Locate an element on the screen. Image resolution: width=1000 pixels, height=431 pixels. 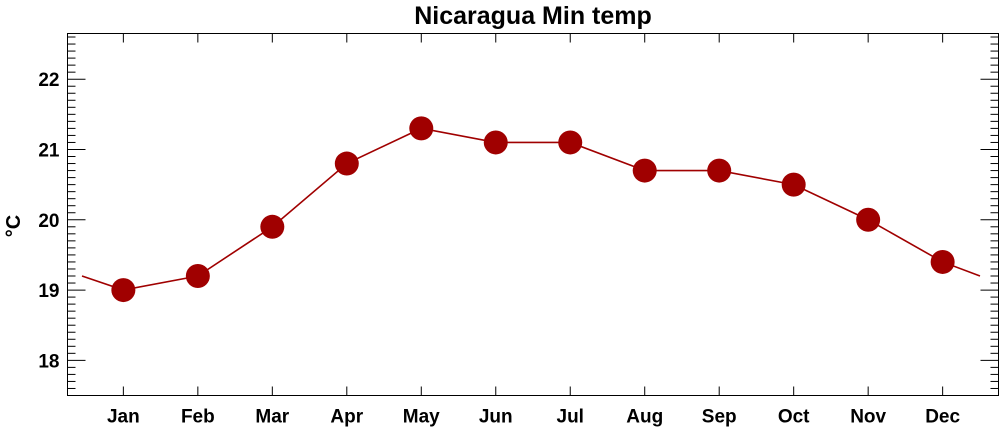
data-point-dec is located at coordinates (942, 261).